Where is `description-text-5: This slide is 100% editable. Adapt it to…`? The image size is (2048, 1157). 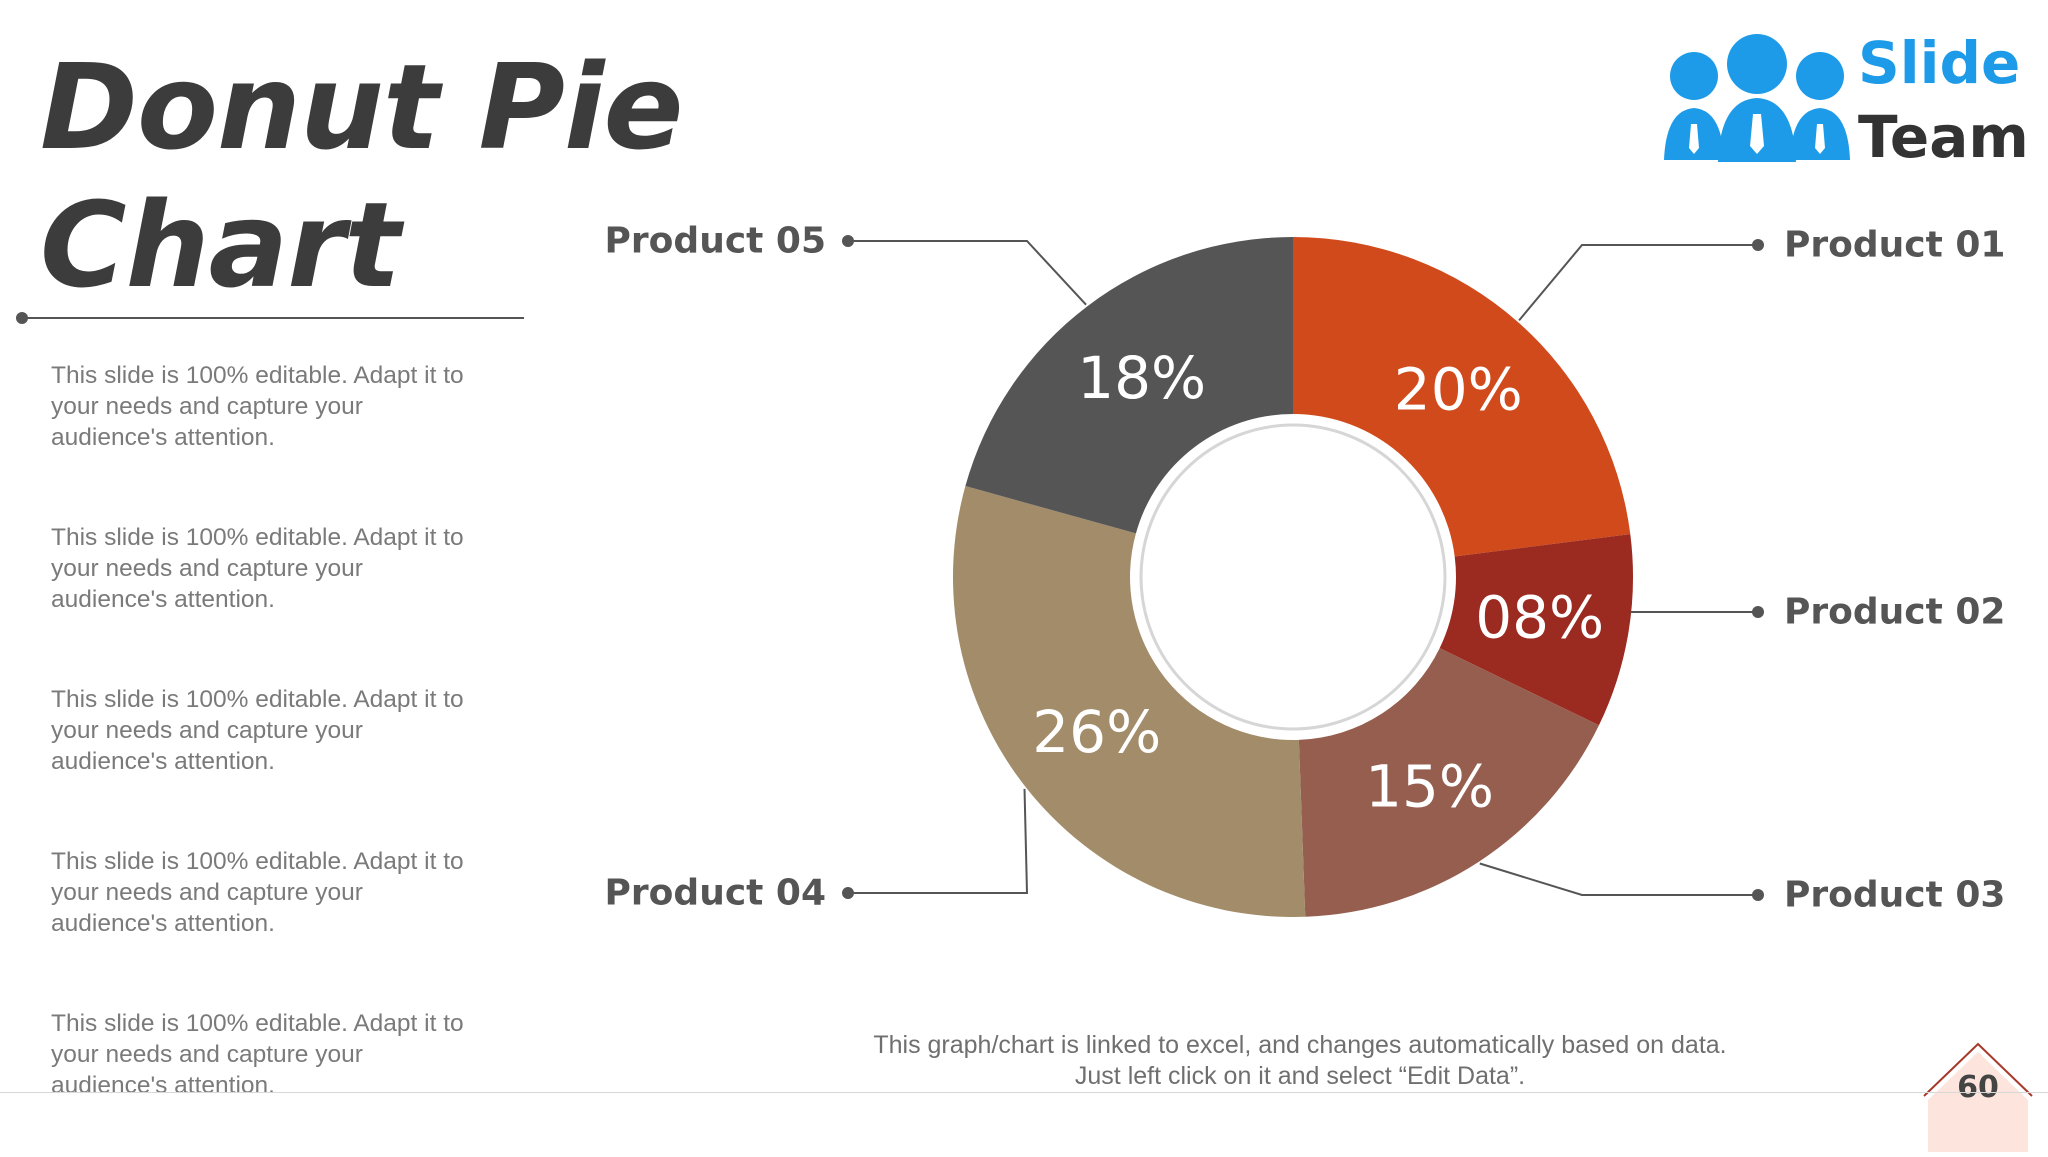 description-text-5: This slide is 100% editable. Adapt it to… is located at coordinates (257, 1054).